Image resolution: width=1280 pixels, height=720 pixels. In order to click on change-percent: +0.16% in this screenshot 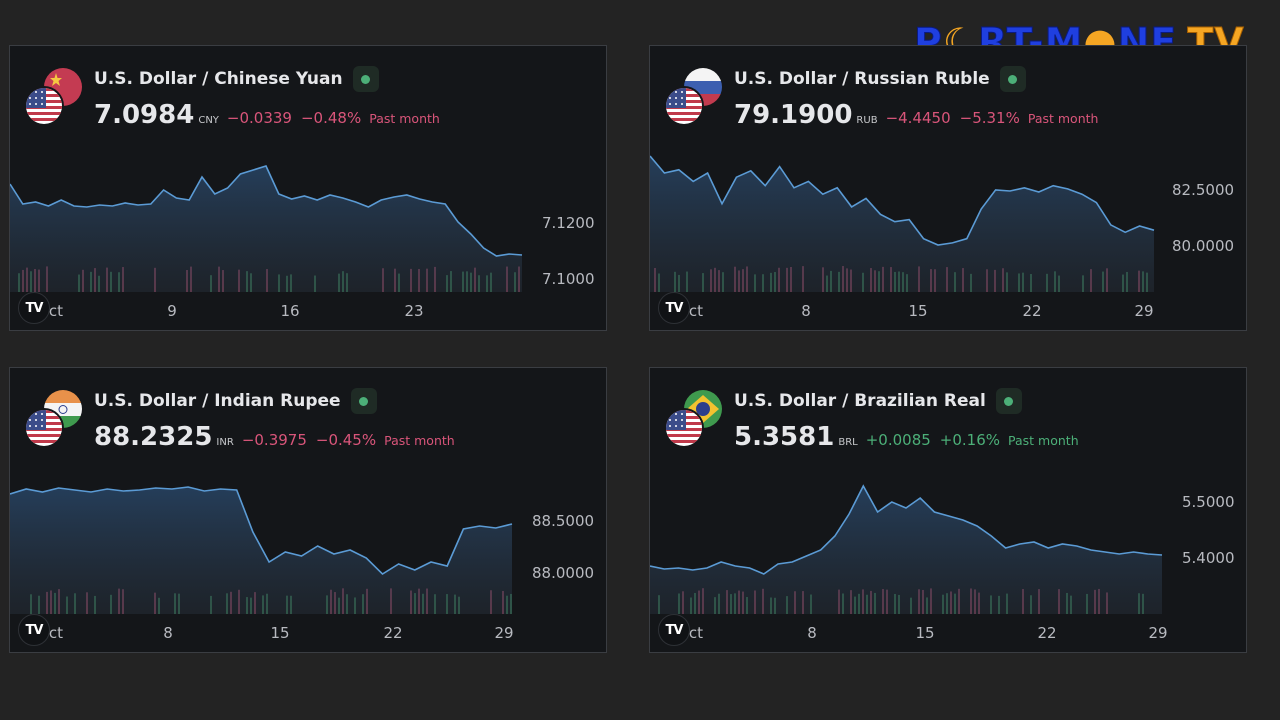, I will do `click(970, 440)`.